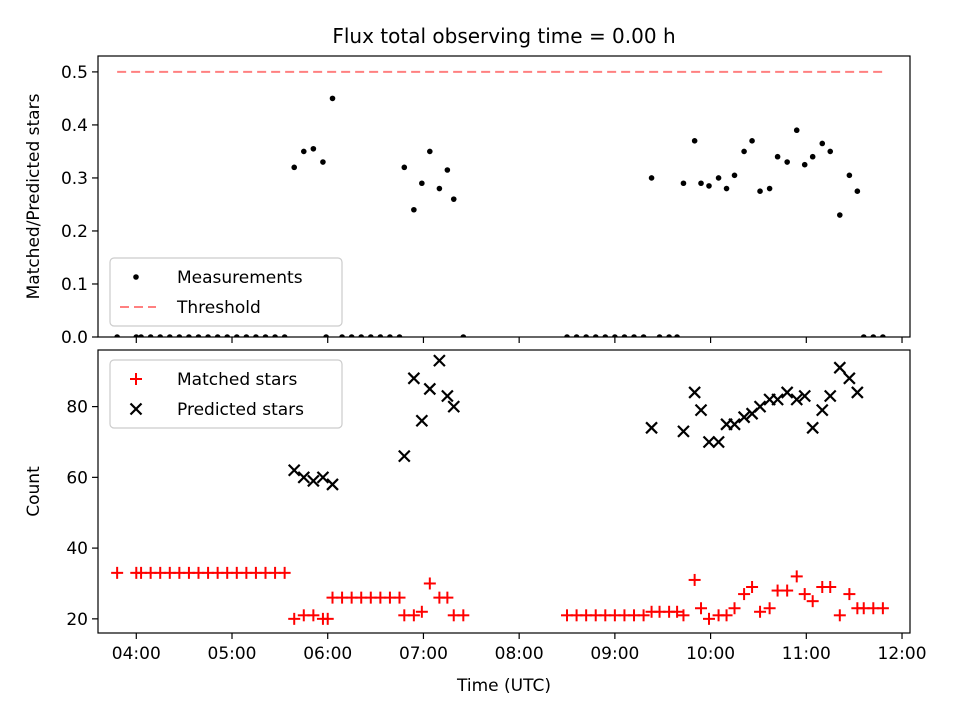 This screenshot has width=960, height=720. I want to click on y-axis-label: Count, so click(34, 491).